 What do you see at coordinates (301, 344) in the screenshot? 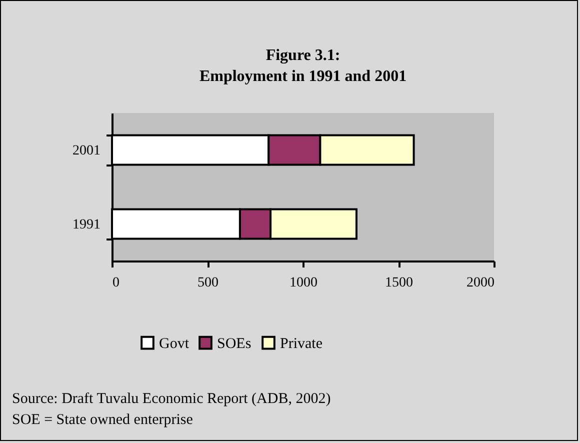
I see `legend-label: Private` at bounding box center [301, 344].